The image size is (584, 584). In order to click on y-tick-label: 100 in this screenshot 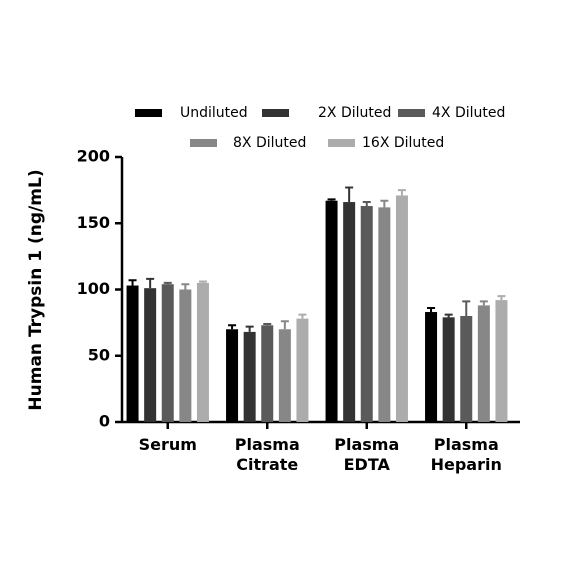, I will do `click(93, 288)`.